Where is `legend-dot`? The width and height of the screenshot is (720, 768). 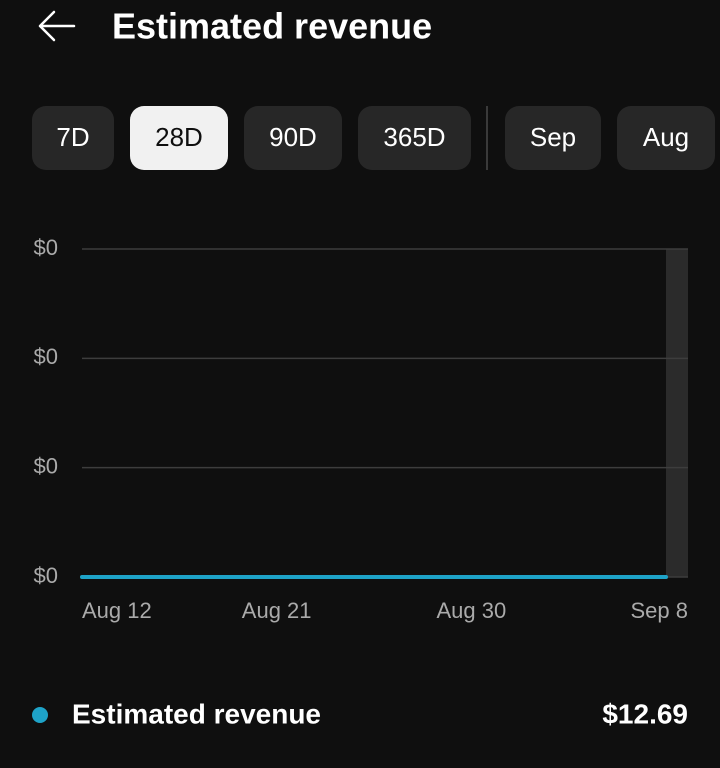 legend-dot is located at coordinates (40, 715).